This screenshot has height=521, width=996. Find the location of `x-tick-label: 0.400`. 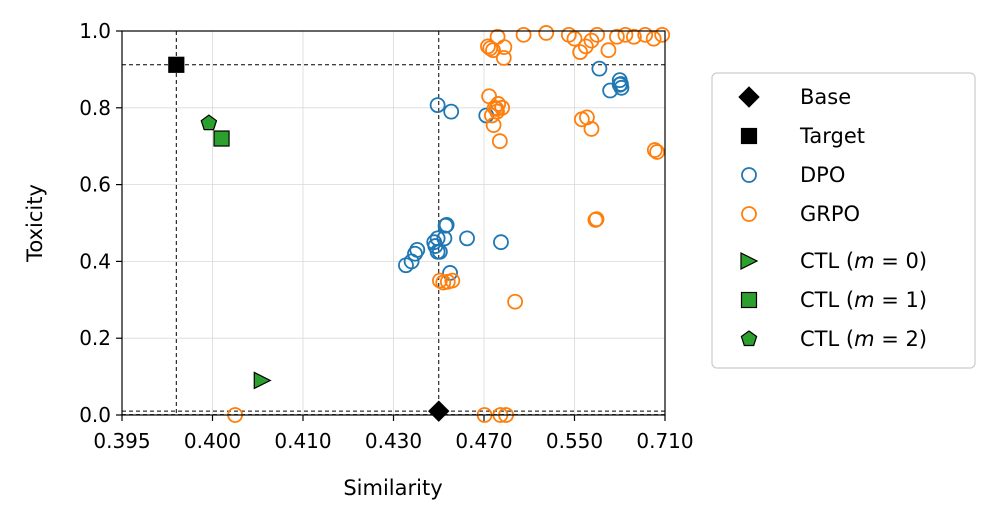

x-tick-label: 0.400 is located at coordinates (212, 441).